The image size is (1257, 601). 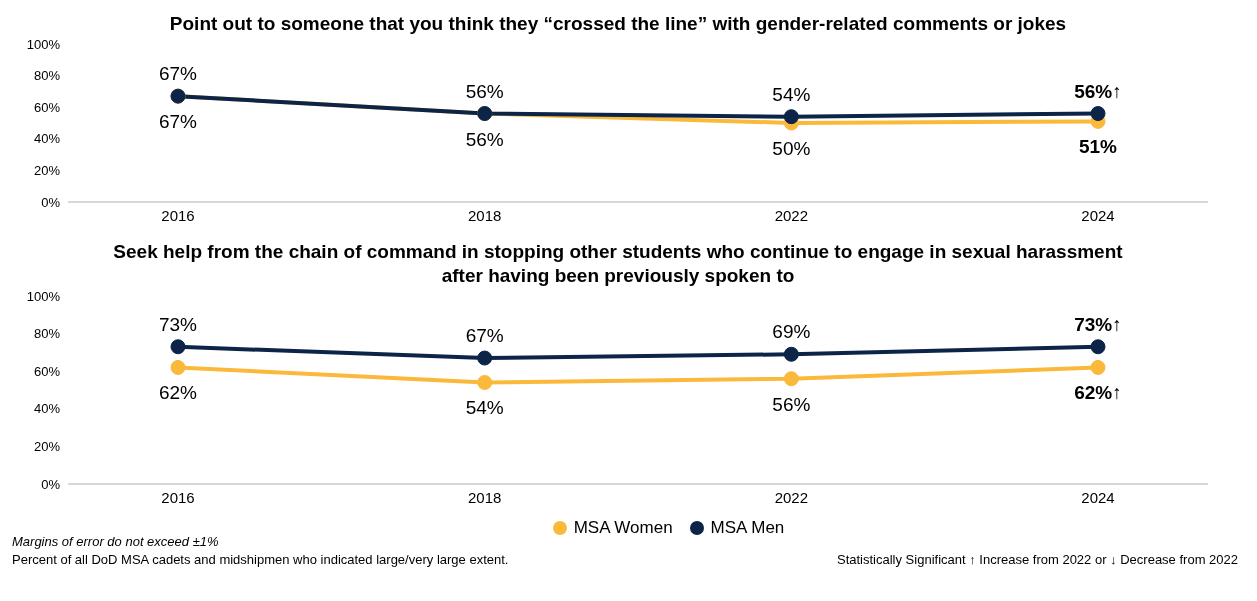 I want to click on text: Percent of all DoD MSA cadets and midshipmen who indicated large/very large extent., so click(x=260, y=559).